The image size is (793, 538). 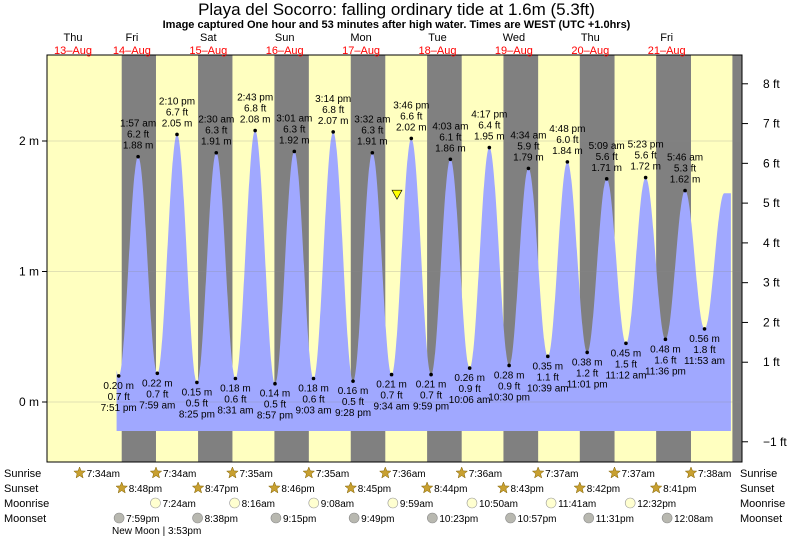 I want to click on high-tide-time: 3:01 am, so click(x=294, y=118).